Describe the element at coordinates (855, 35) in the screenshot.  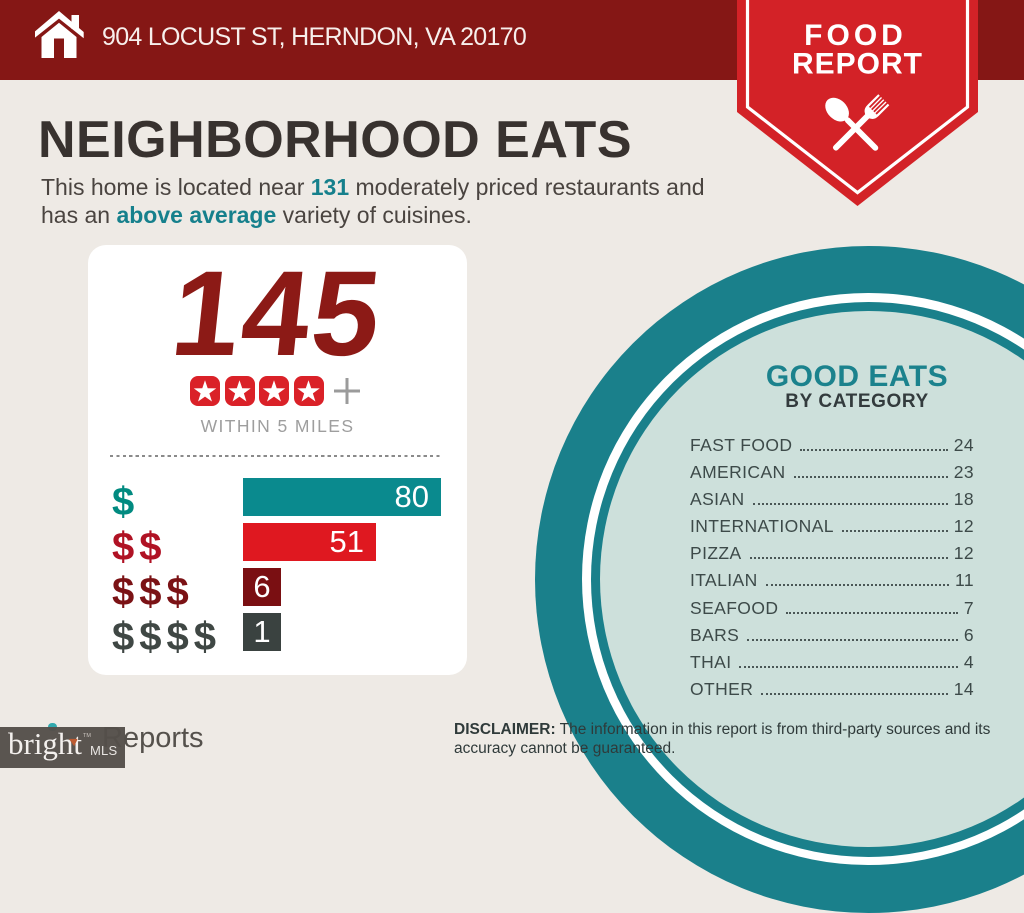
I see `svg-text: FOOD` at that location.